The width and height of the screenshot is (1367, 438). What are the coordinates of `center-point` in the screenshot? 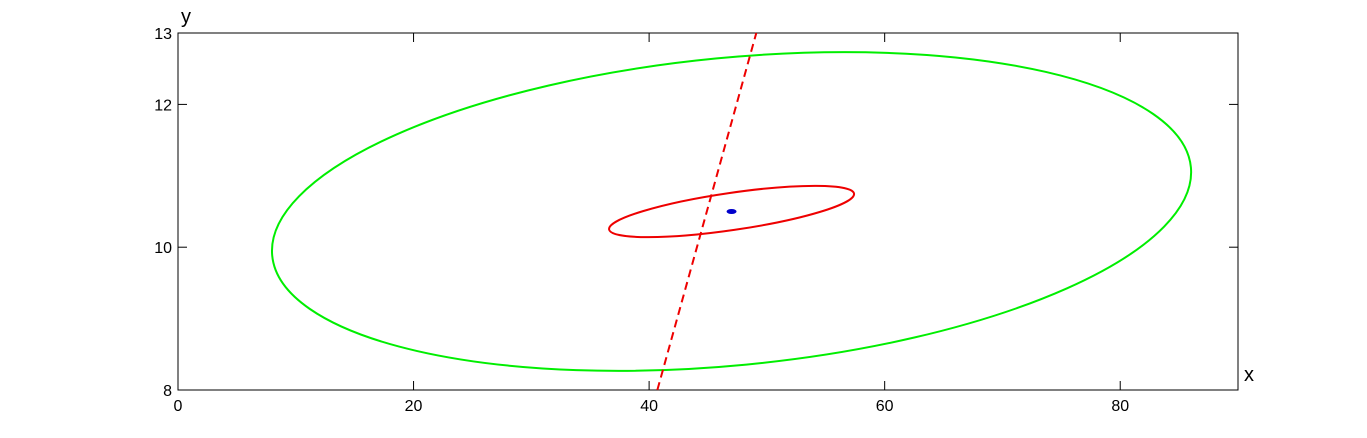 It's located at (731, 211).